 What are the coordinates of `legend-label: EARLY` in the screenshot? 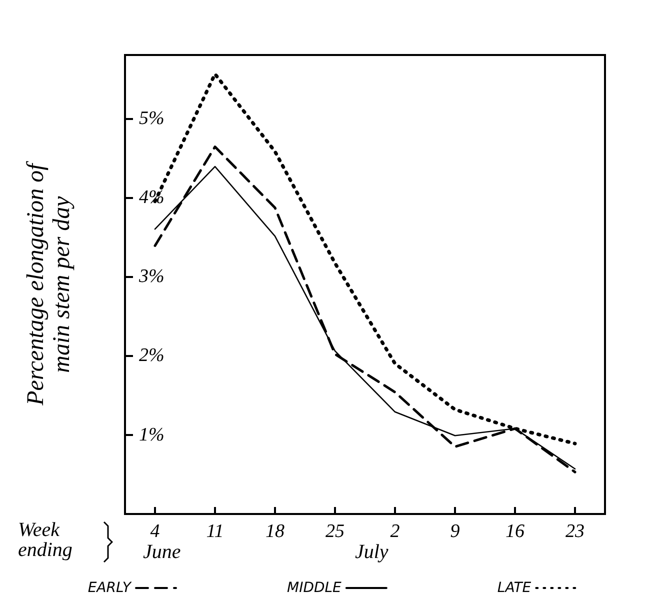 It's located at (110, 588).